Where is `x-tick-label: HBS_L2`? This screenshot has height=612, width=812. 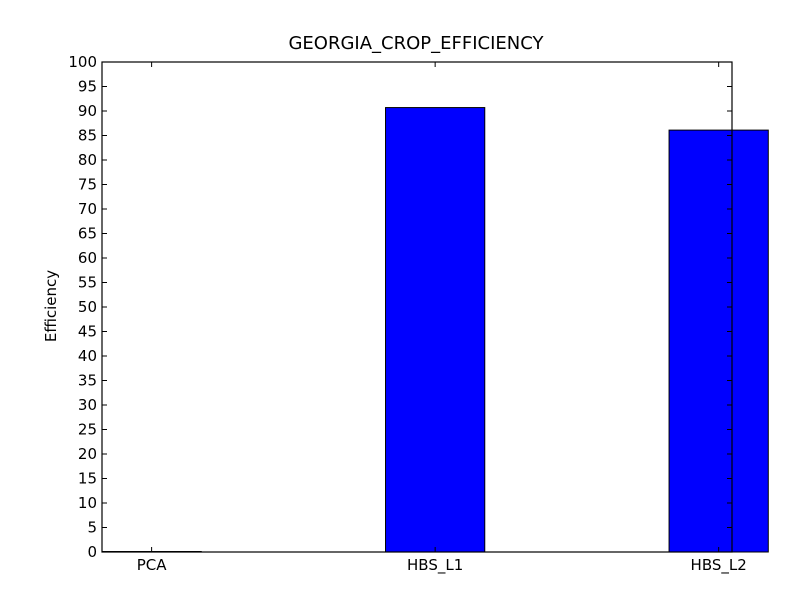 x-tick-label: HBS_L2 is located at coordinates (719, 565).